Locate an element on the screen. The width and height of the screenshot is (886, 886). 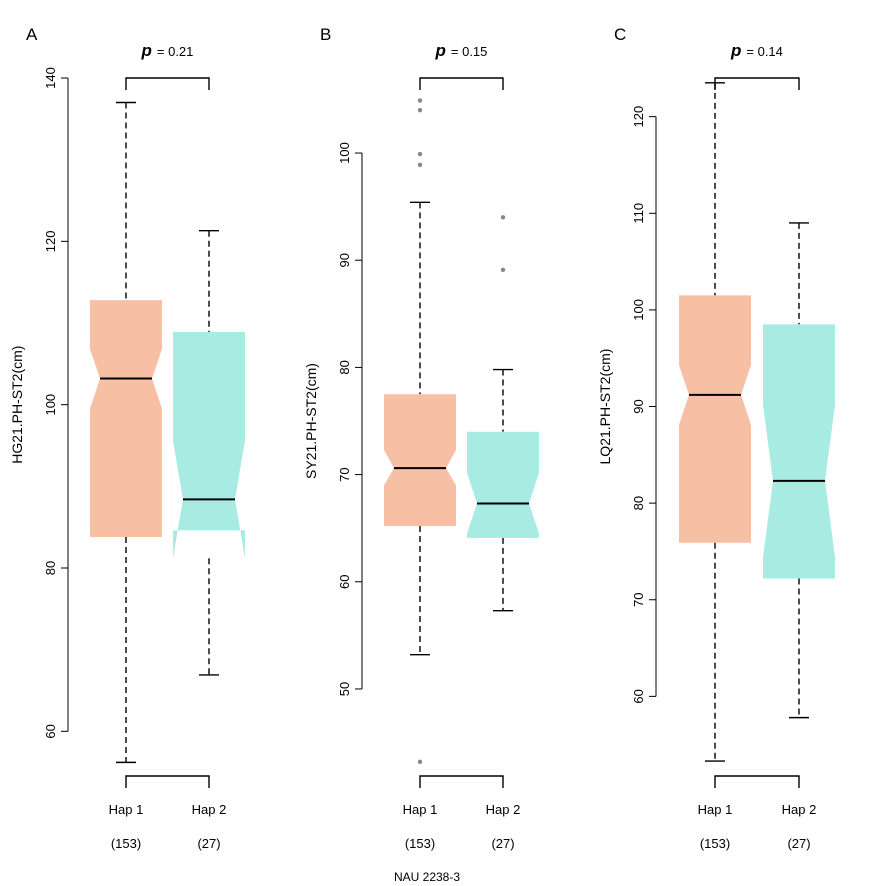
panel-letter: A is located at coordinates (32, 34).